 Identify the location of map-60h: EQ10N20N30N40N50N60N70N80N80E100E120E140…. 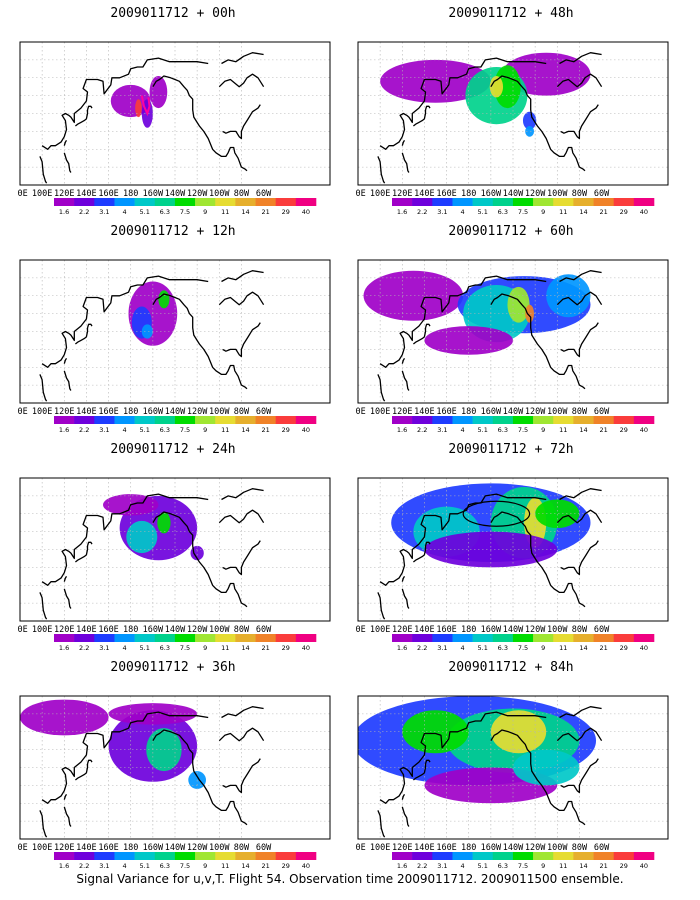
(522, 343).